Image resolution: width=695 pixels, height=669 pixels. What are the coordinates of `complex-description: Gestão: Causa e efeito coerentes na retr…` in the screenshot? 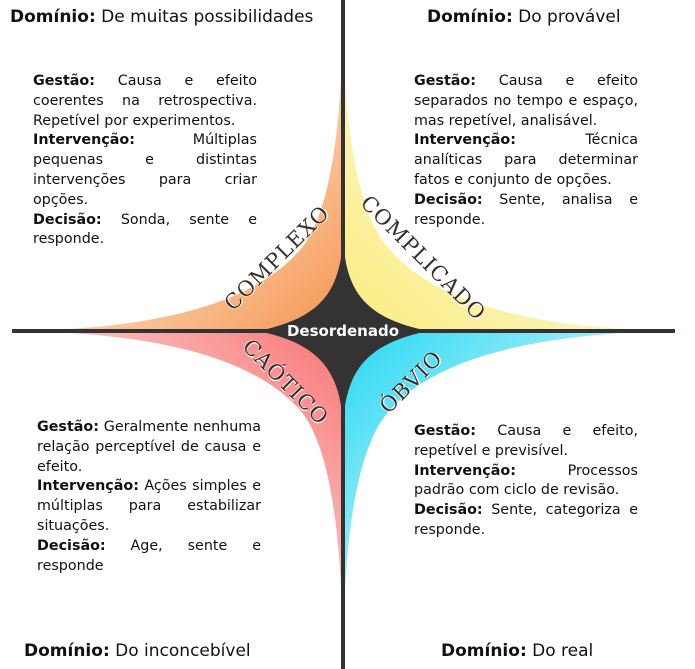 It's located at (145, 160).